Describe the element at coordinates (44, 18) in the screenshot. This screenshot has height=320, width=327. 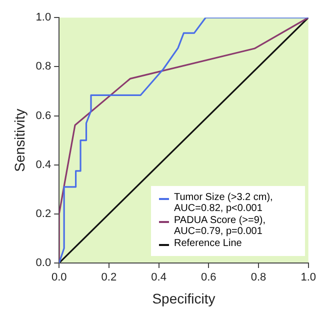
I see `y-tick-label: 1.0` at that location.